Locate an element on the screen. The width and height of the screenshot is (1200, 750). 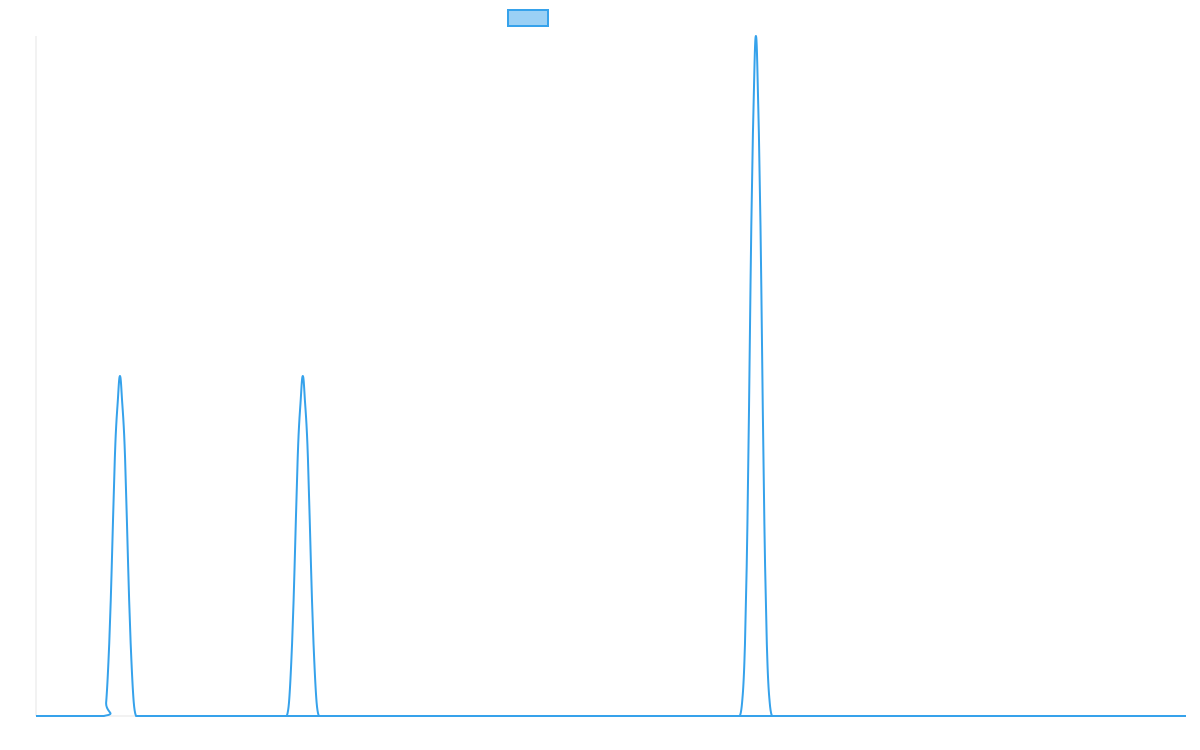
legend-swatch is located at coordinates (528, 18).